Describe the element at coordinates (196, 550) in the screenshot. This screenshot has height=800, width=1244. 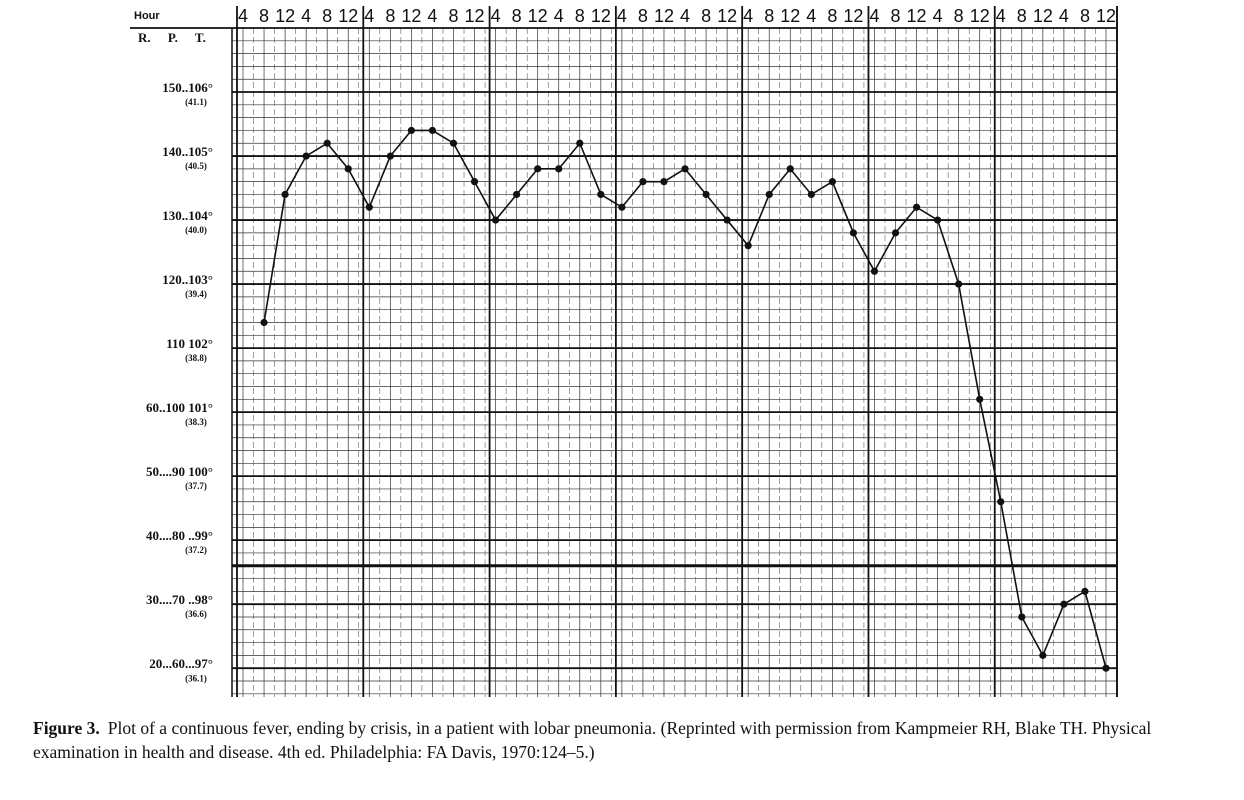
I see `y-tick-sublabel: (37.2)` at that location.